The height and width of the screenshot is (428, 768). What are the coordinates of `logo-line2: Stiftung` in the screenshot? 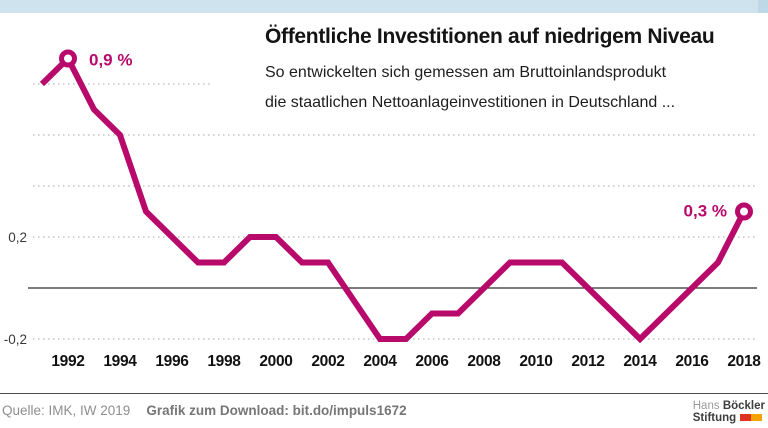 It's located at (714, 418).